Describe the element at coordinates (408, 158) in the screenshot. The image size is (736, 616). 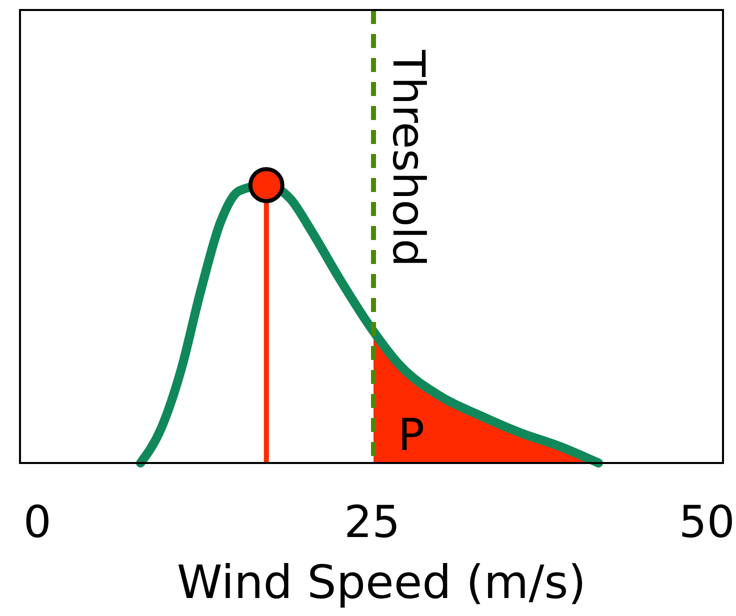
I see `ref-line-label: Threshold` at that location.